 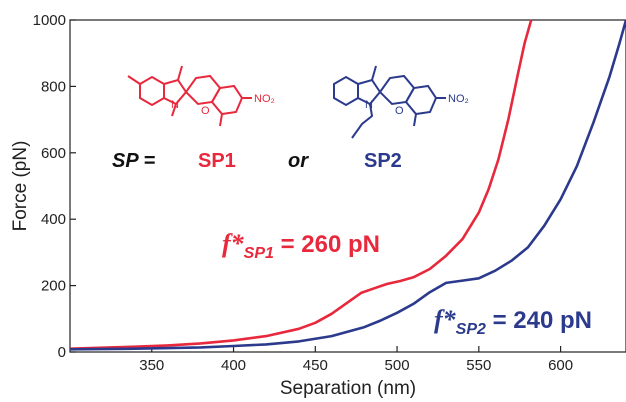 I want to click on sp2-lower-methyl, so click(x=415, y=120).